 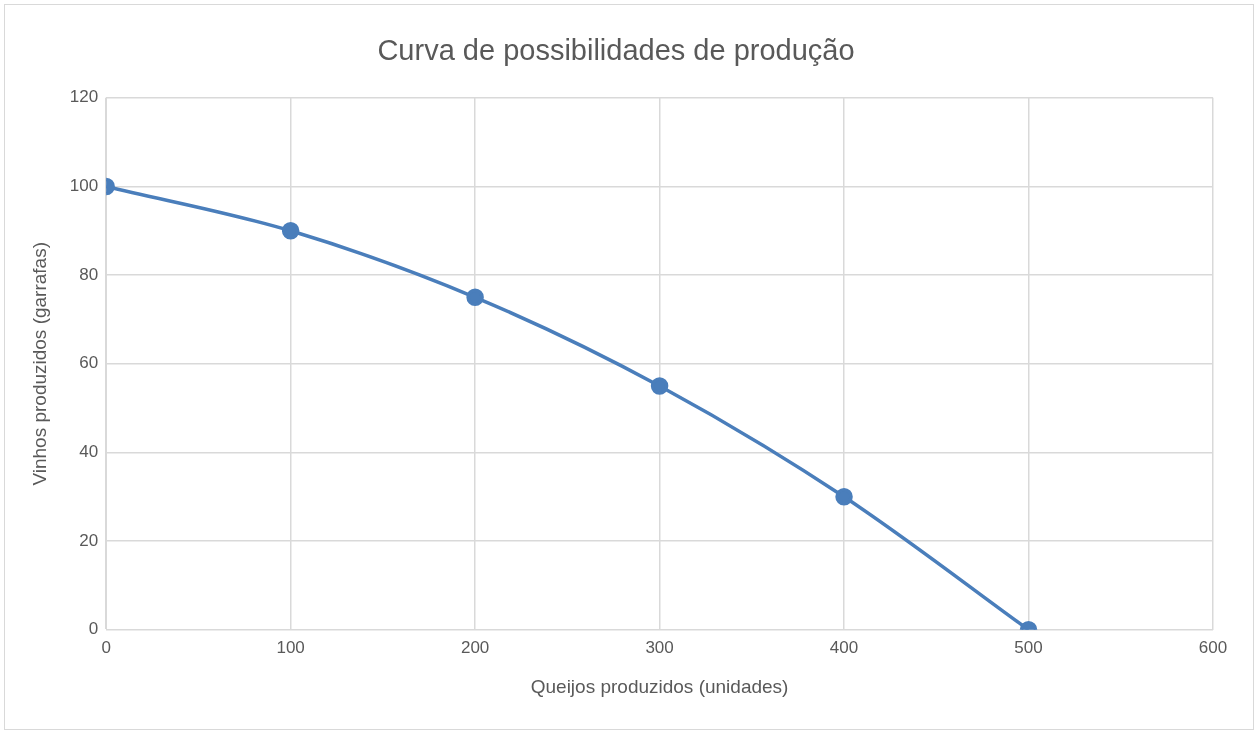 What do you see at coordinates (39, 363) in the screenshot?
I see `y-axis-title: Vinhos produzidos (garrafas)` at bounding box center [39, 363].